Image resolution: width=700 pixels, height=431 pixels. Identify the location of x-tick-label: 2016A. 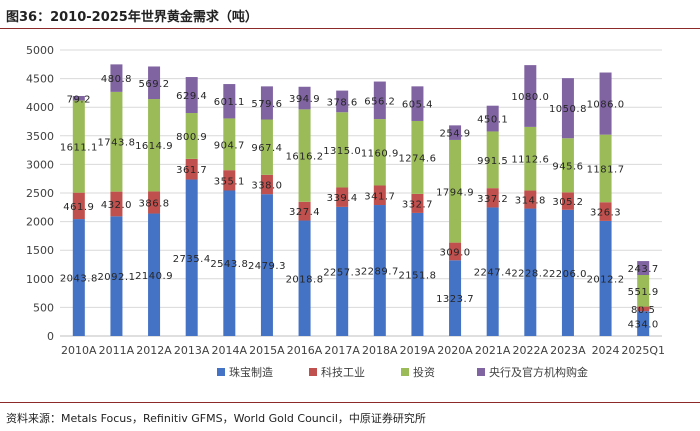
(305, 350).